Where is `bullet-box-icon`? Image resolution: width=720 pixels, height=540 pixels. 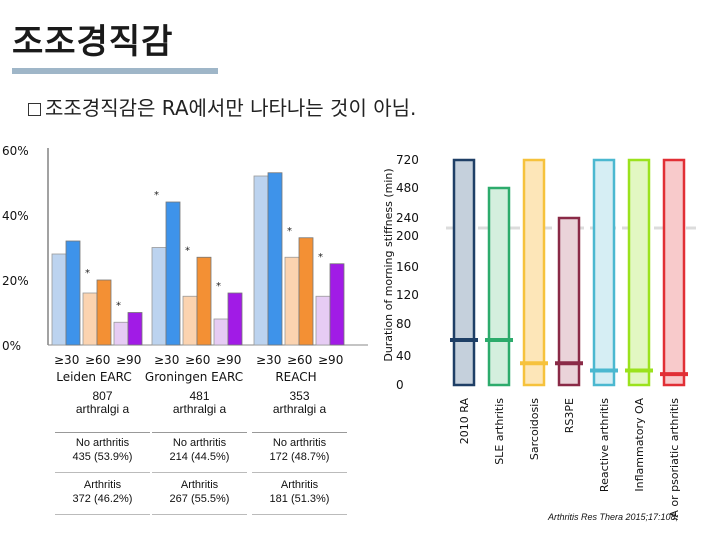
bullet-box-icon is located at coordinates (34, 109).